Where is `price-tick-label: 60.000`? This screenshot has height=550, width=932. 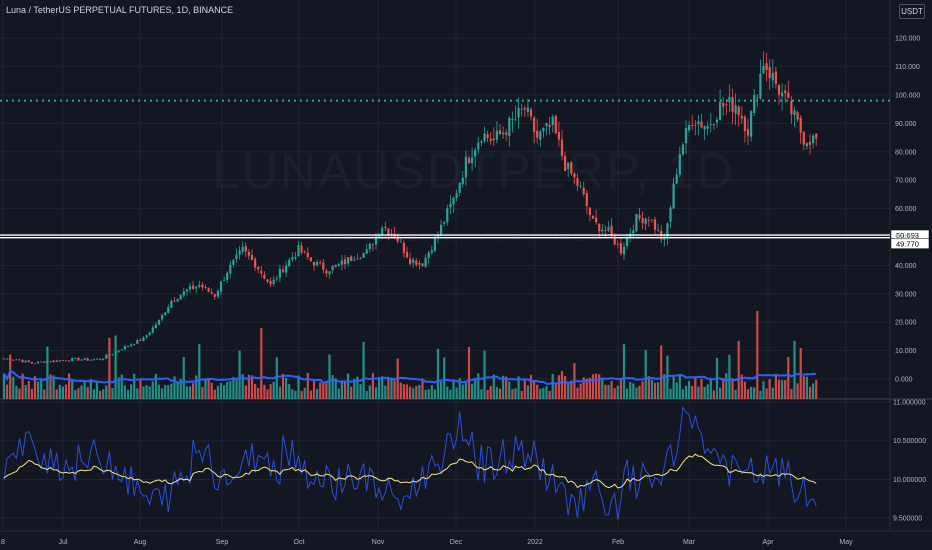 price-tick-label: 60.000 is located at coordinates (906, 209).